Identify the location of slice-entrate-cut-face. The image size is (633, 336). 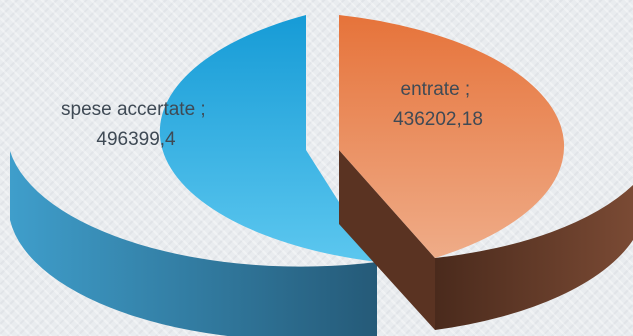
(387, 240).